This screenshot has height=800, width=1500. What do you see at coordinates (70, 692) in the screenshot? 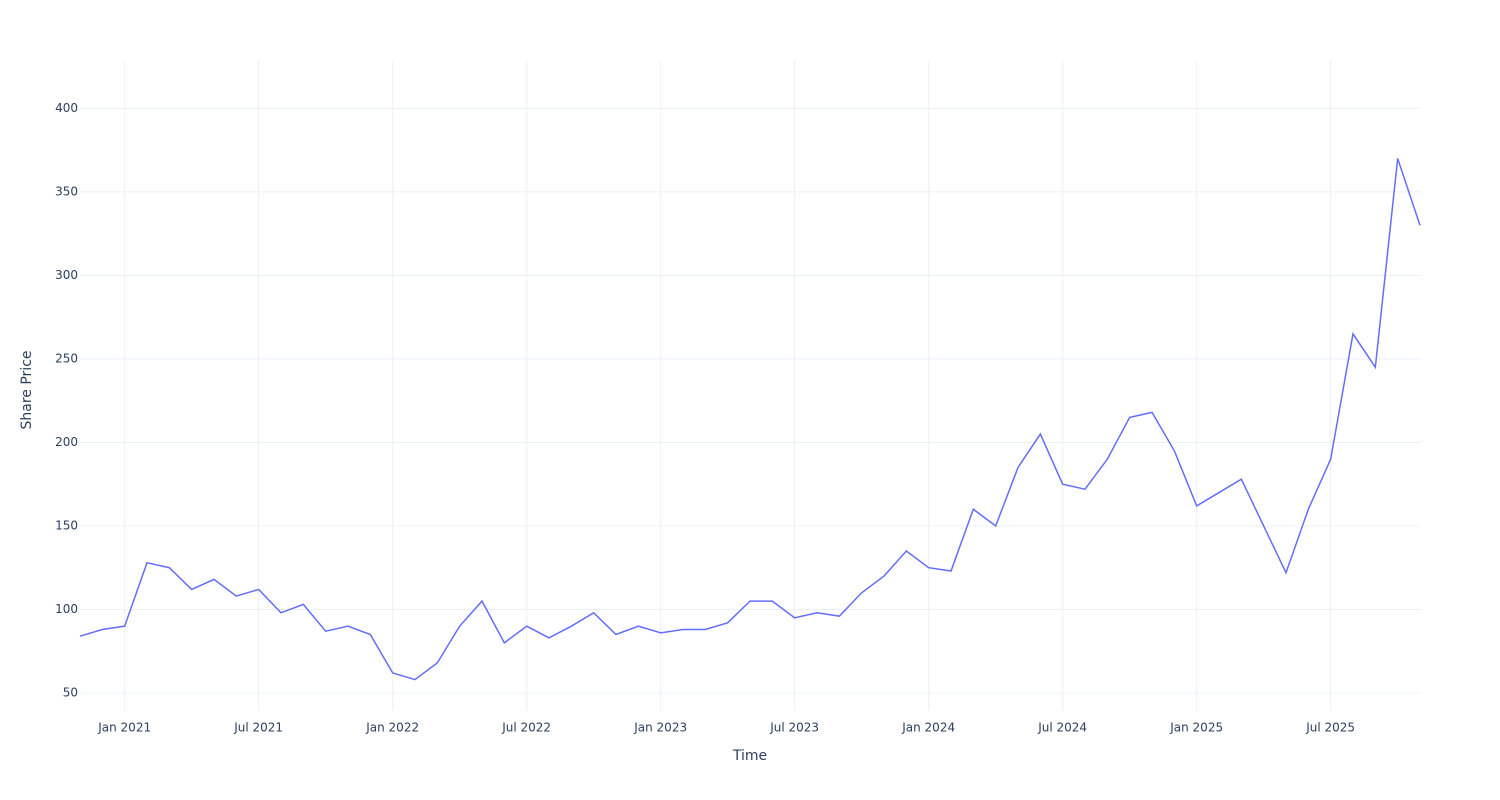
I see `y-tick-label: 50` at bounding box center [70, 692].